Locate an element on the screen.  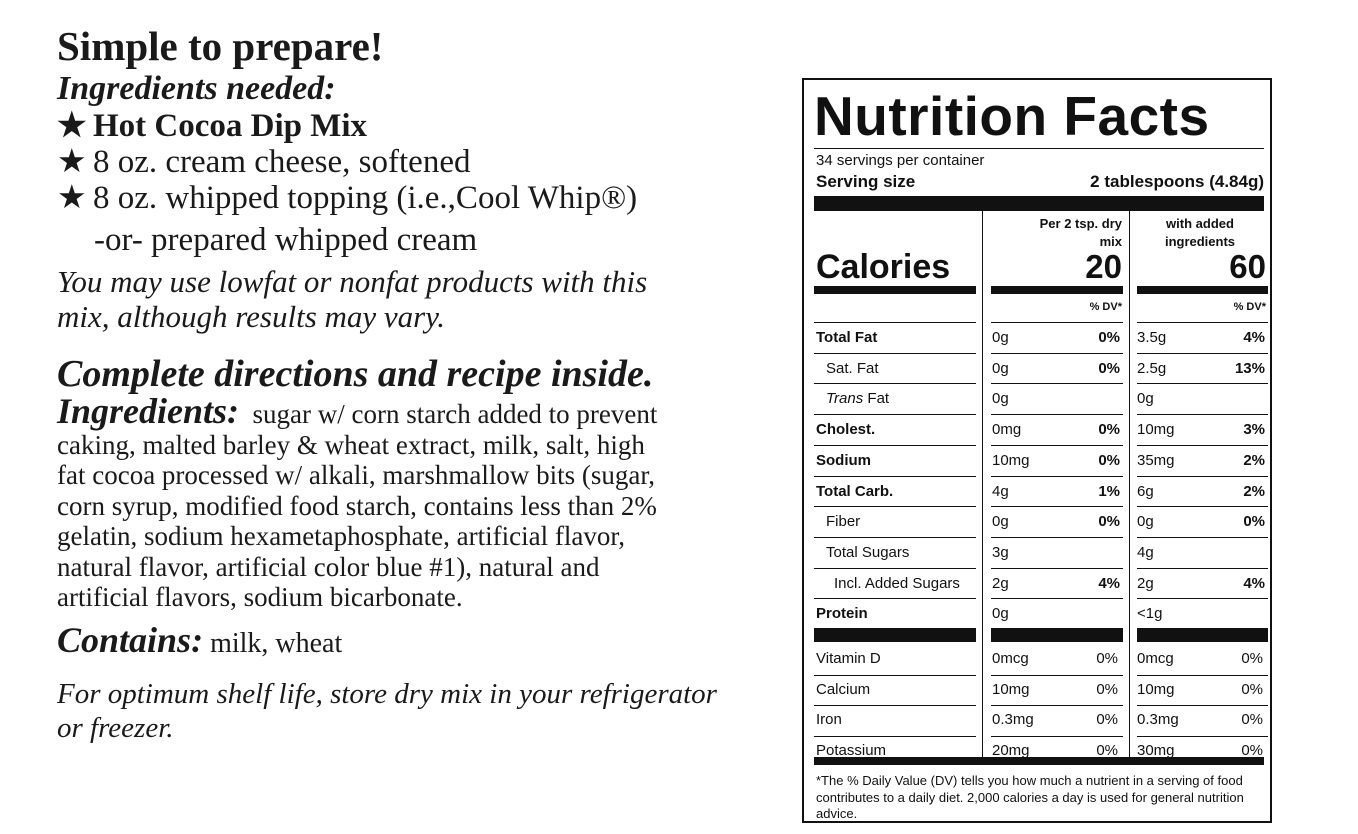
serving-size-label: Serving size is located at coordinates (866, 181).